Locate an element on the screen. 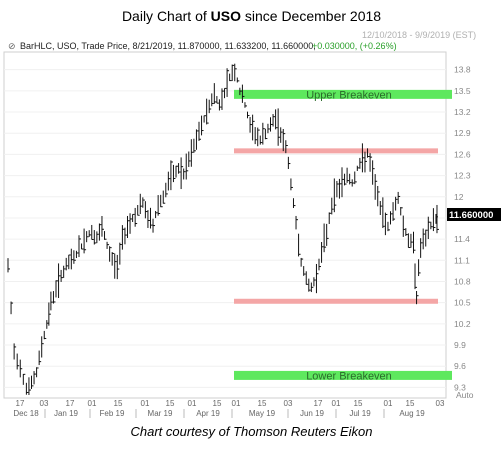 This screenshot has width=503, height=449. y-tick-label: 10.2 is located at coordinates (462, 324).